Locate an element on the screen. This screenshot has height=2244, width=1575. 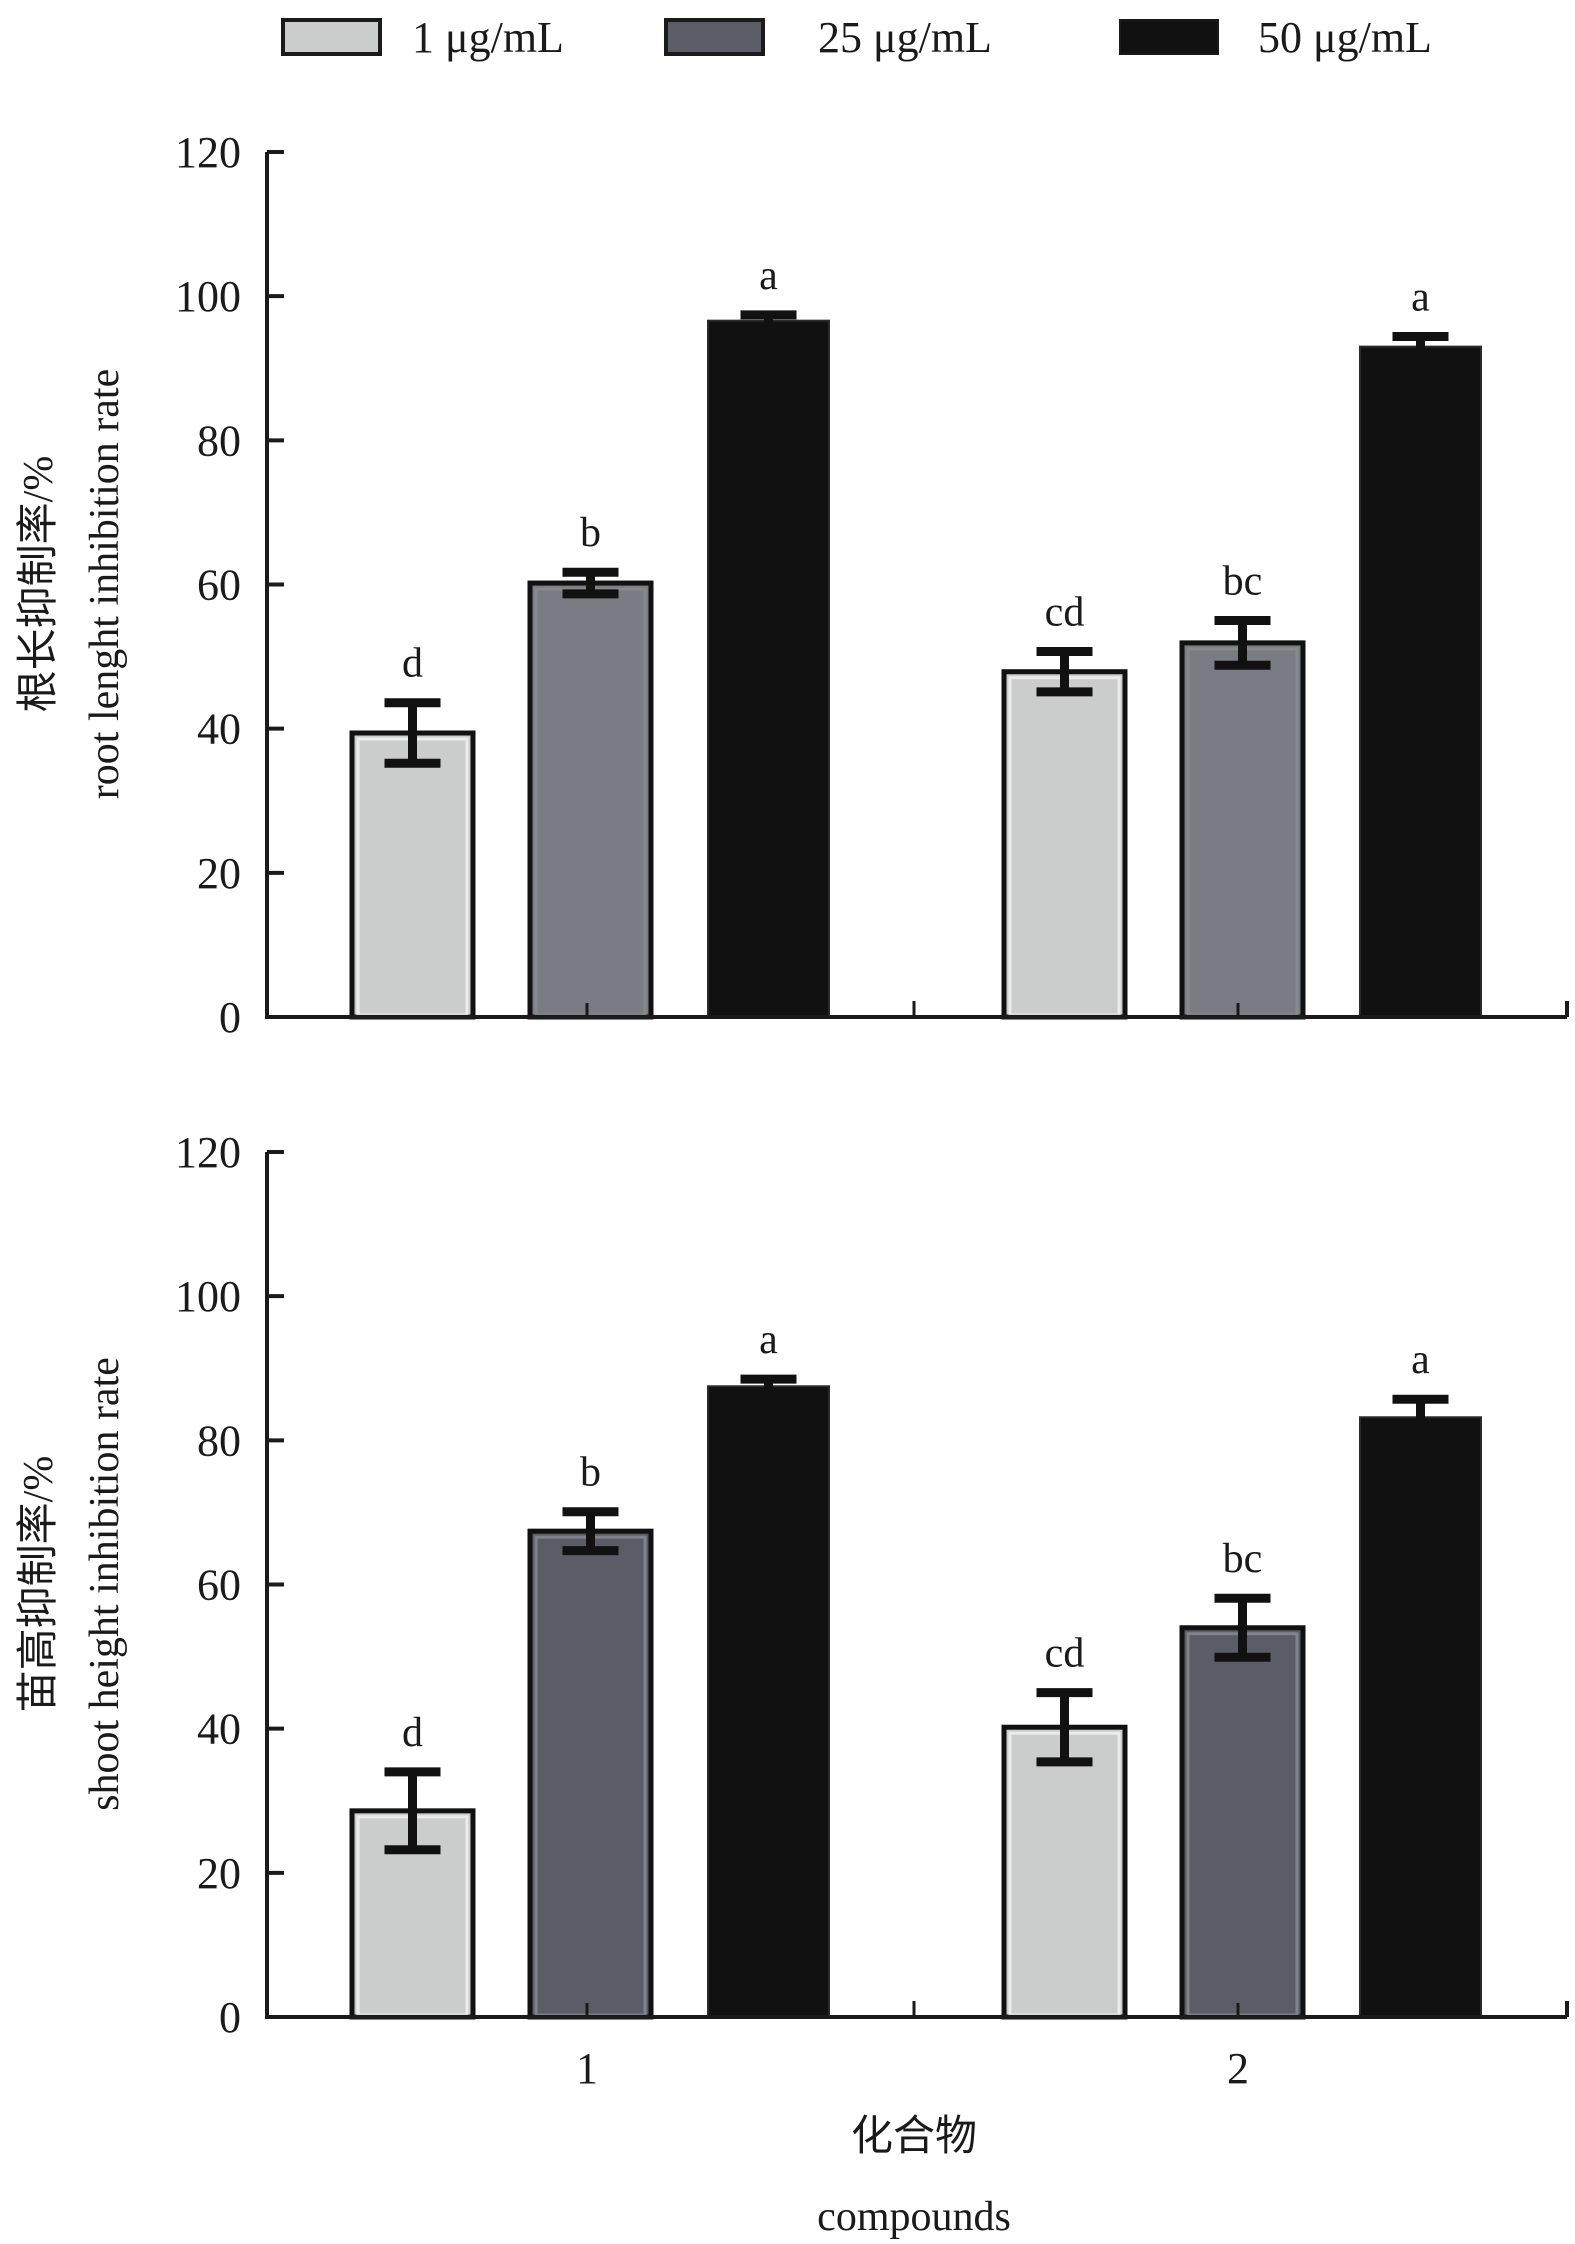
shoot-significance-letter: cd is located at coordinates (1065, 1654).